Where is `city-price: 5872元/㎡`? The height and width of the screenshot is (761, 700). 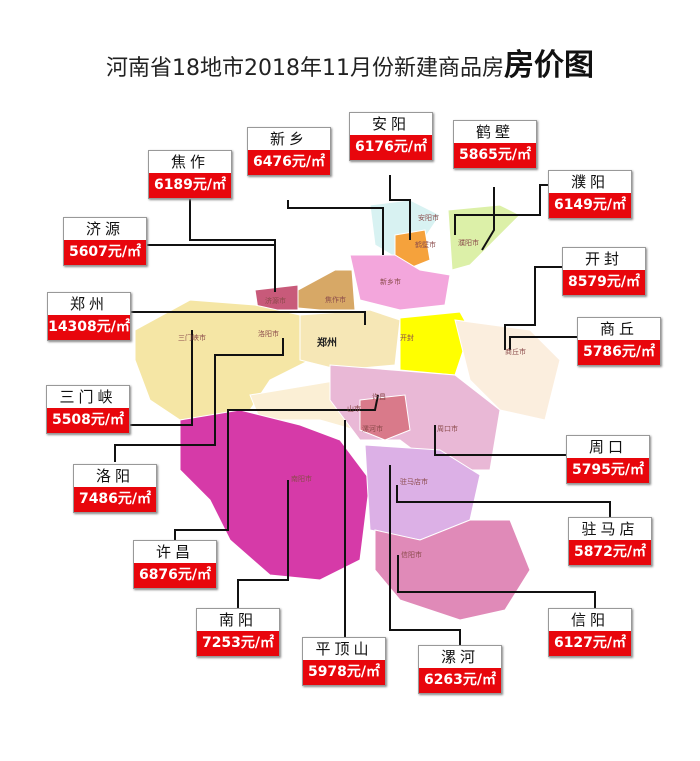 city-price: 5872元/㎡ is located at coordinates (610, 552).